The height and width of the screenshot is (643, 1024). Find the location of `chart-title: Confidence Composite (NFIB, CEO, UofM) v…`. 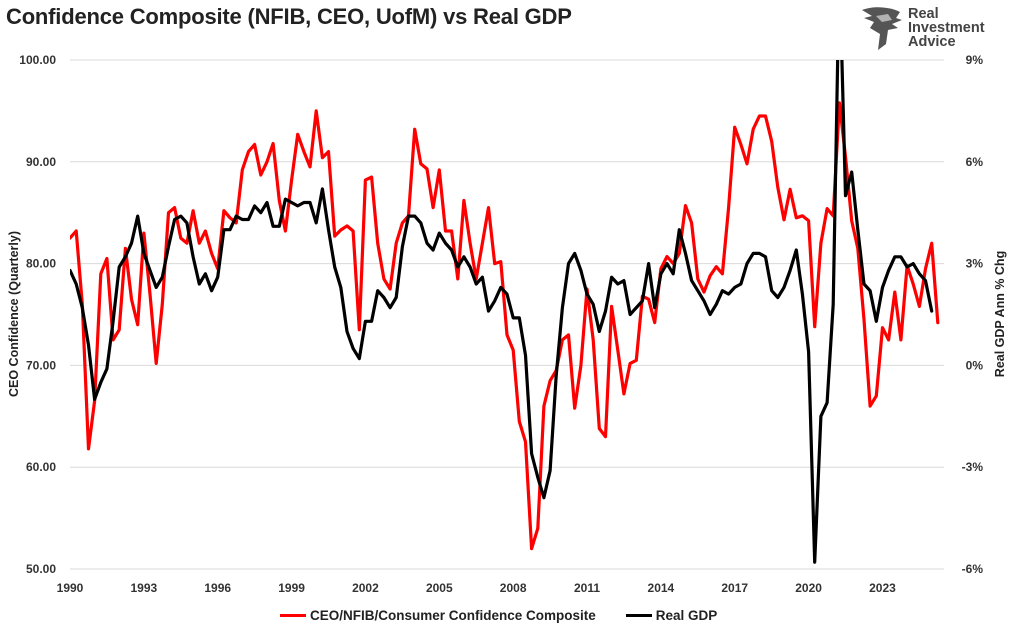

chart-title: Confidence Composite (NFIB, CEO, UofM) v… is located at coordinates (289, 16).